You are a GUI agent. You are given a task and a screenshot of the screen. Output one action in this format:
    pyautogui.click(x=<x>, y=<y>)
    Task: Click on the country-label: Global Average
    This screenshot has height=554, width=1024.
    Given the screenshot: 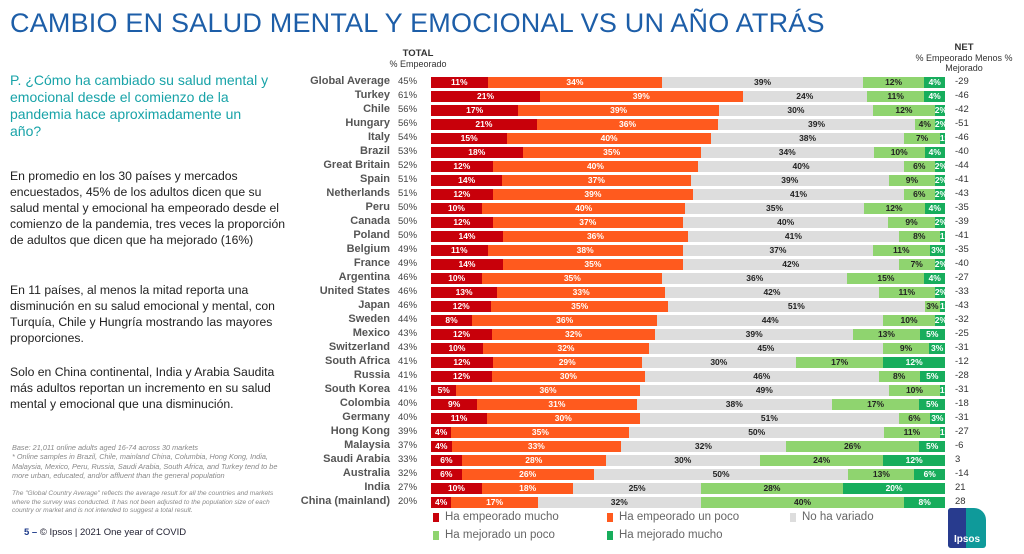 What is the action you would take?
    pyautogui.click(x=350, y=81)
    